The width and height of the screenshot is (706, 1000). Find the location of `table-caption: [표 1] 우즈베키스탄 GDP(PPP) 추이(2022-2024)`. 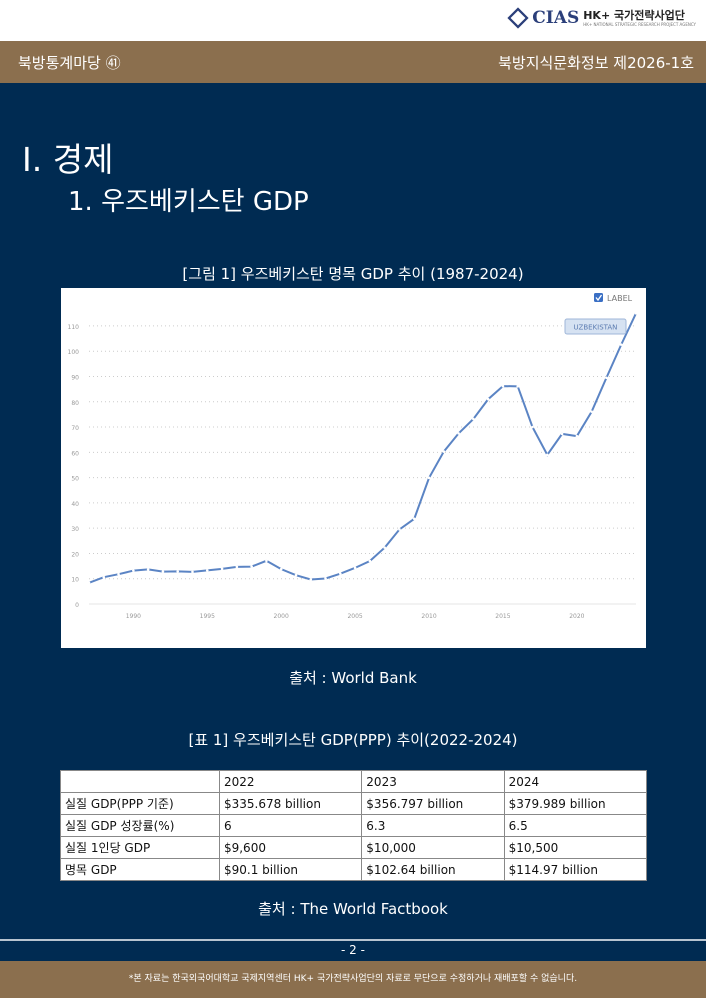

table-caption: [표 1] 우즈베키스탄 GDP(PPP) 추이(2022-2024) is located at coordinates (353, 740).